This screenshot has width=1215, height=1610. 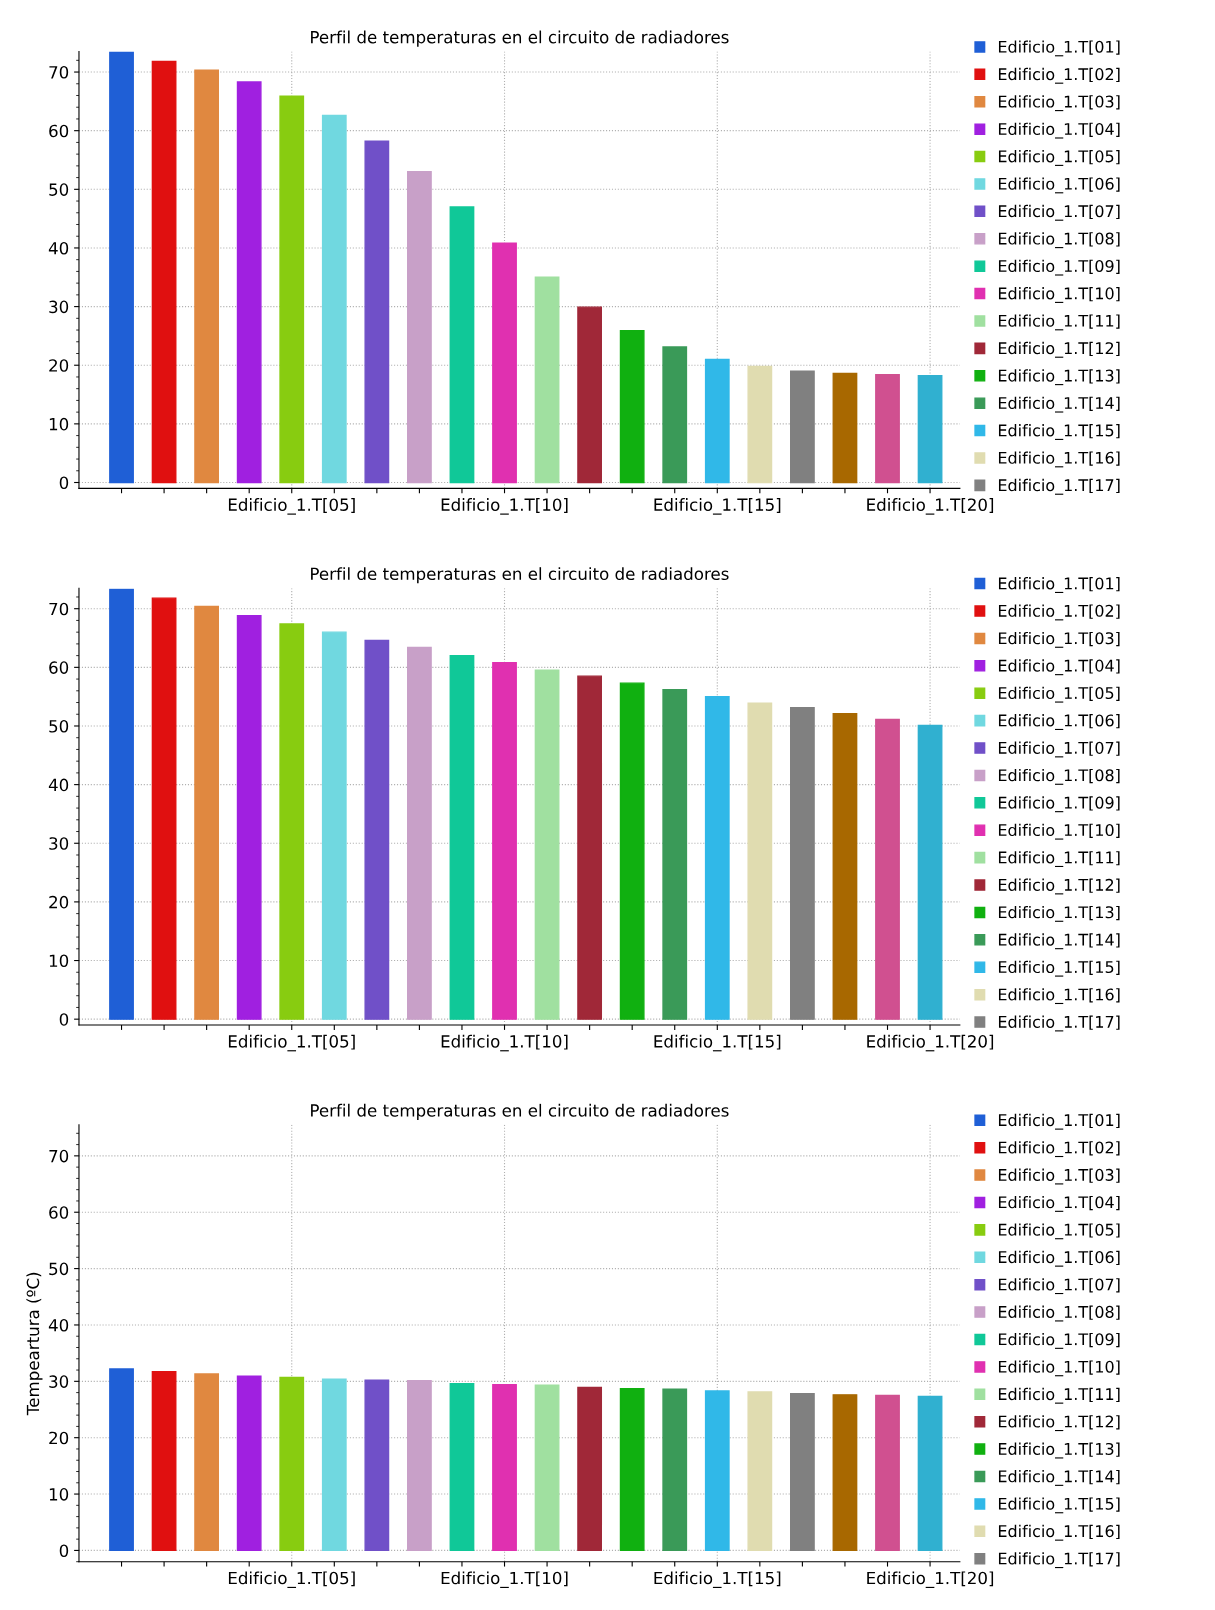 I want to click on y-axis-title: Tempeartura (ºC), so click(x=34, y=1344).